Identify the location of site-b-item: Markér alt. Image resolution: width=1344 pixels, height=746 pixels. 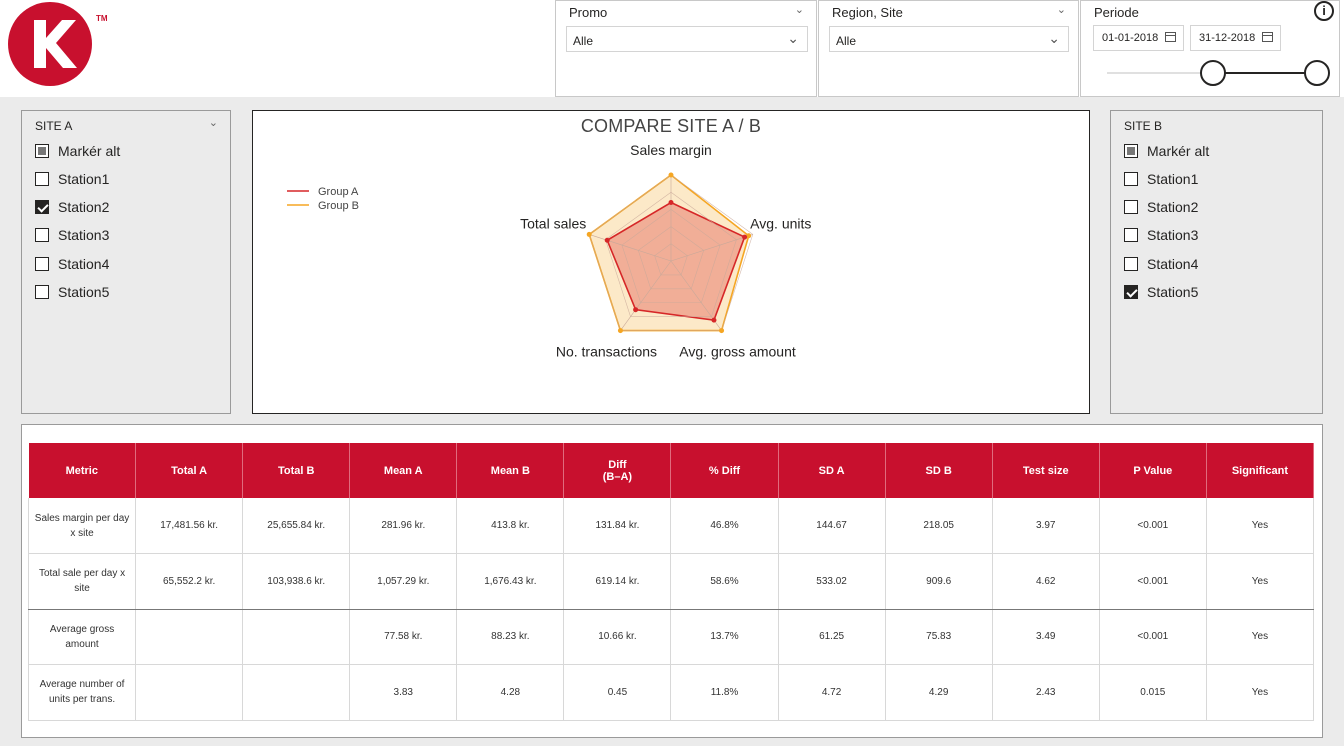
(1166, 151).